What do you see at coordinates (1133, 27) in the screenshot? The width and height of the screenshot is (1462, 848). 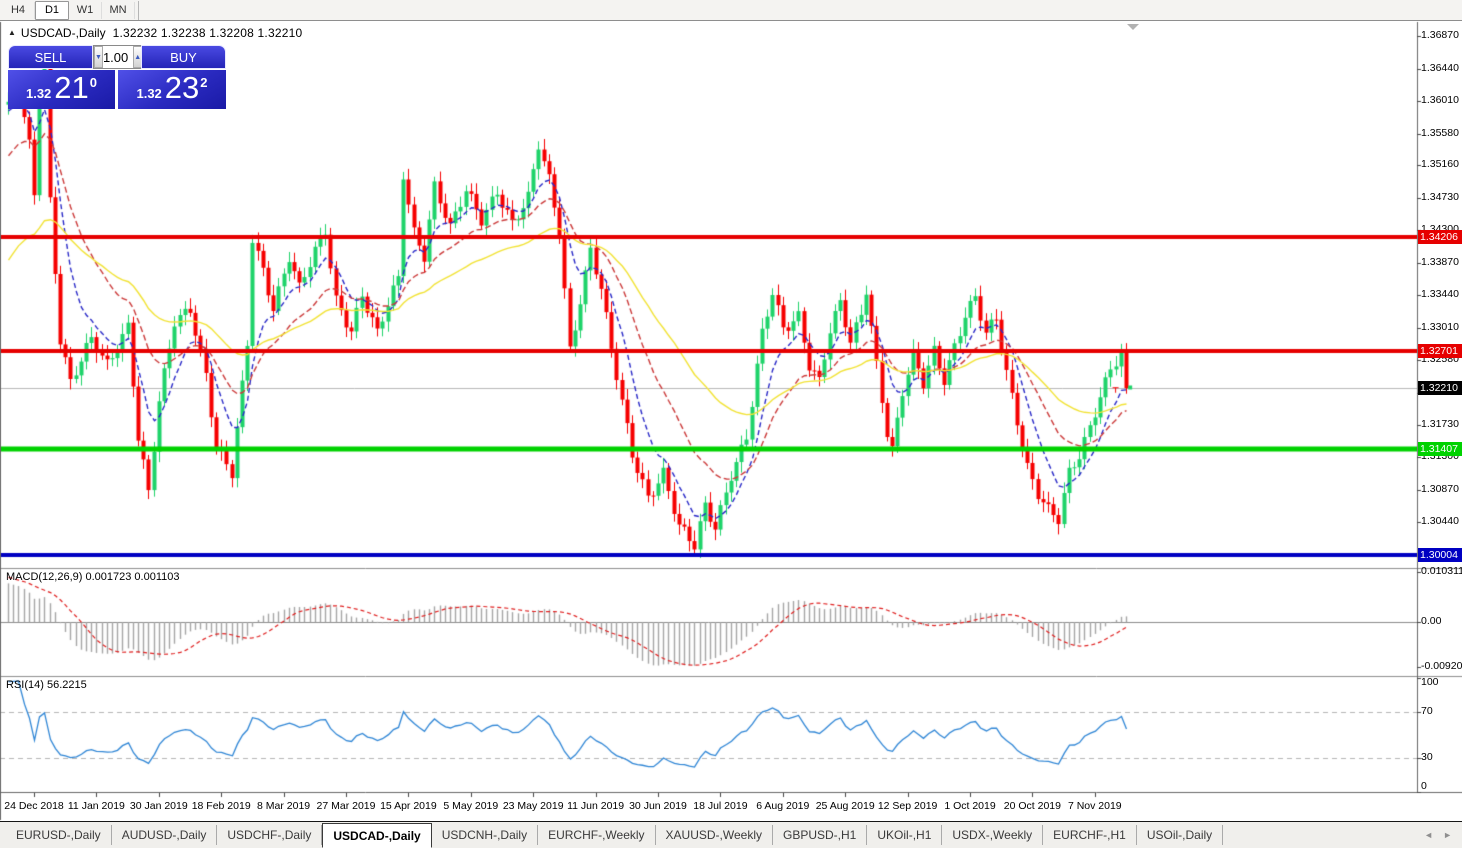 I see `chart-shift-marker-icon` at bounding box center [1133, 27].